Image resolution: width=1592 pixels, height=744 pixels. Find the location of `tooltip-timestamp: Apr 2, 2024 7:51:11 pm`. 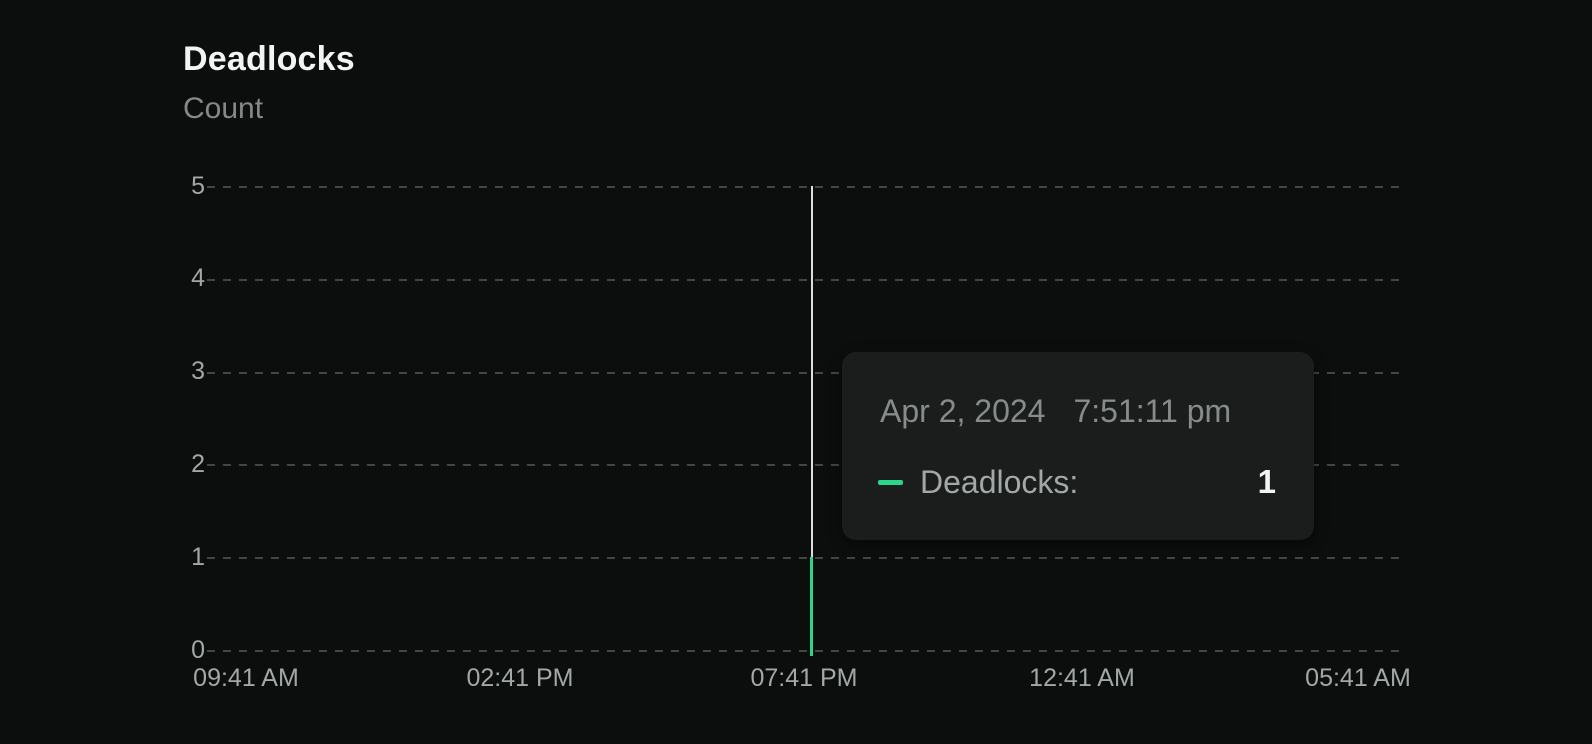

tooltip-timestamp: Apr 2, 2024 7:51:11 pm is located at coordinates (1078, 411).